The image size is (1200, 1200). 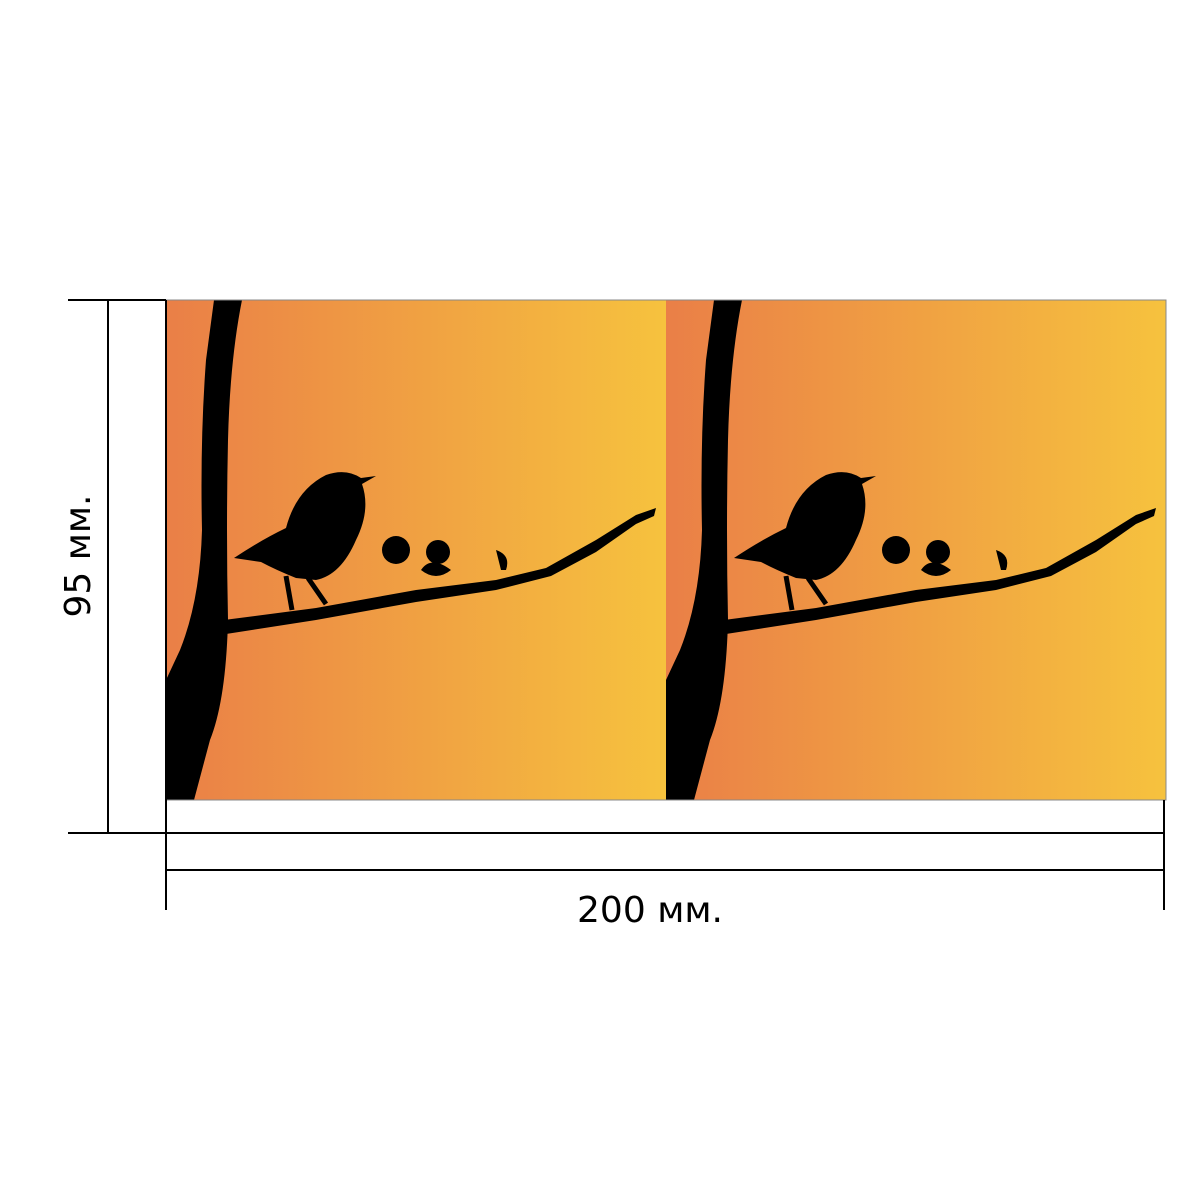 I want to click on height-label: 95 мм., so click(x=78, y=555).